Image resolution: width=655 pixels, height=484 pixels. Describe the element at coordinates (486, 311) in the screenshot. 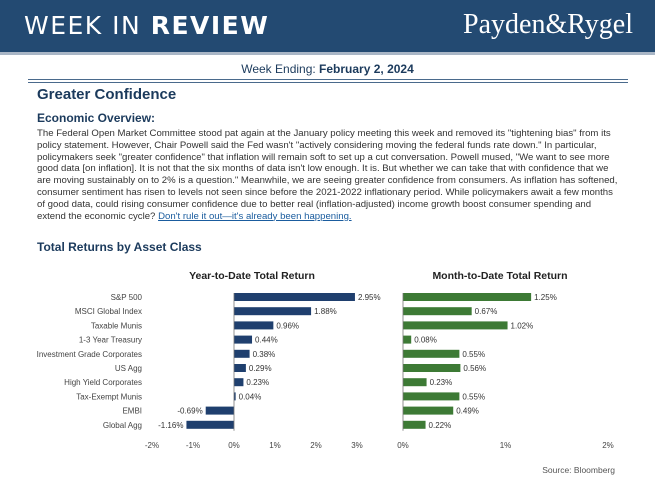

I see `mtd-data-label: 0.67%` at that location.